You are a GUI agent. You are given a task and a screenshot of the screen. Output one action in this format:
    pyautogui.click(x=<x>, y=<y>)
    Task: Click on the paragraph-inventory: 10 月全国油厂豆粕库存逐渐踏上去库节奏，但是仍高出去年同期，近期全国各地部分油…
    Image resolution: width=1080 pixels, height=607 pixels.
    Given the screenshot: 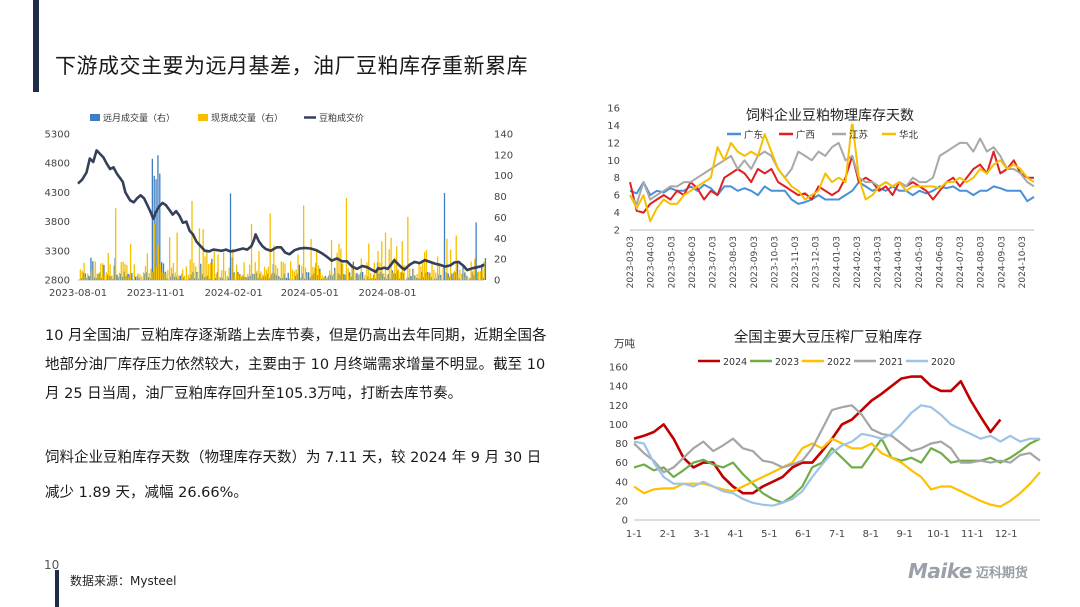 What is the action you would take?
    pyautogui.click(x=296, y=365)
    